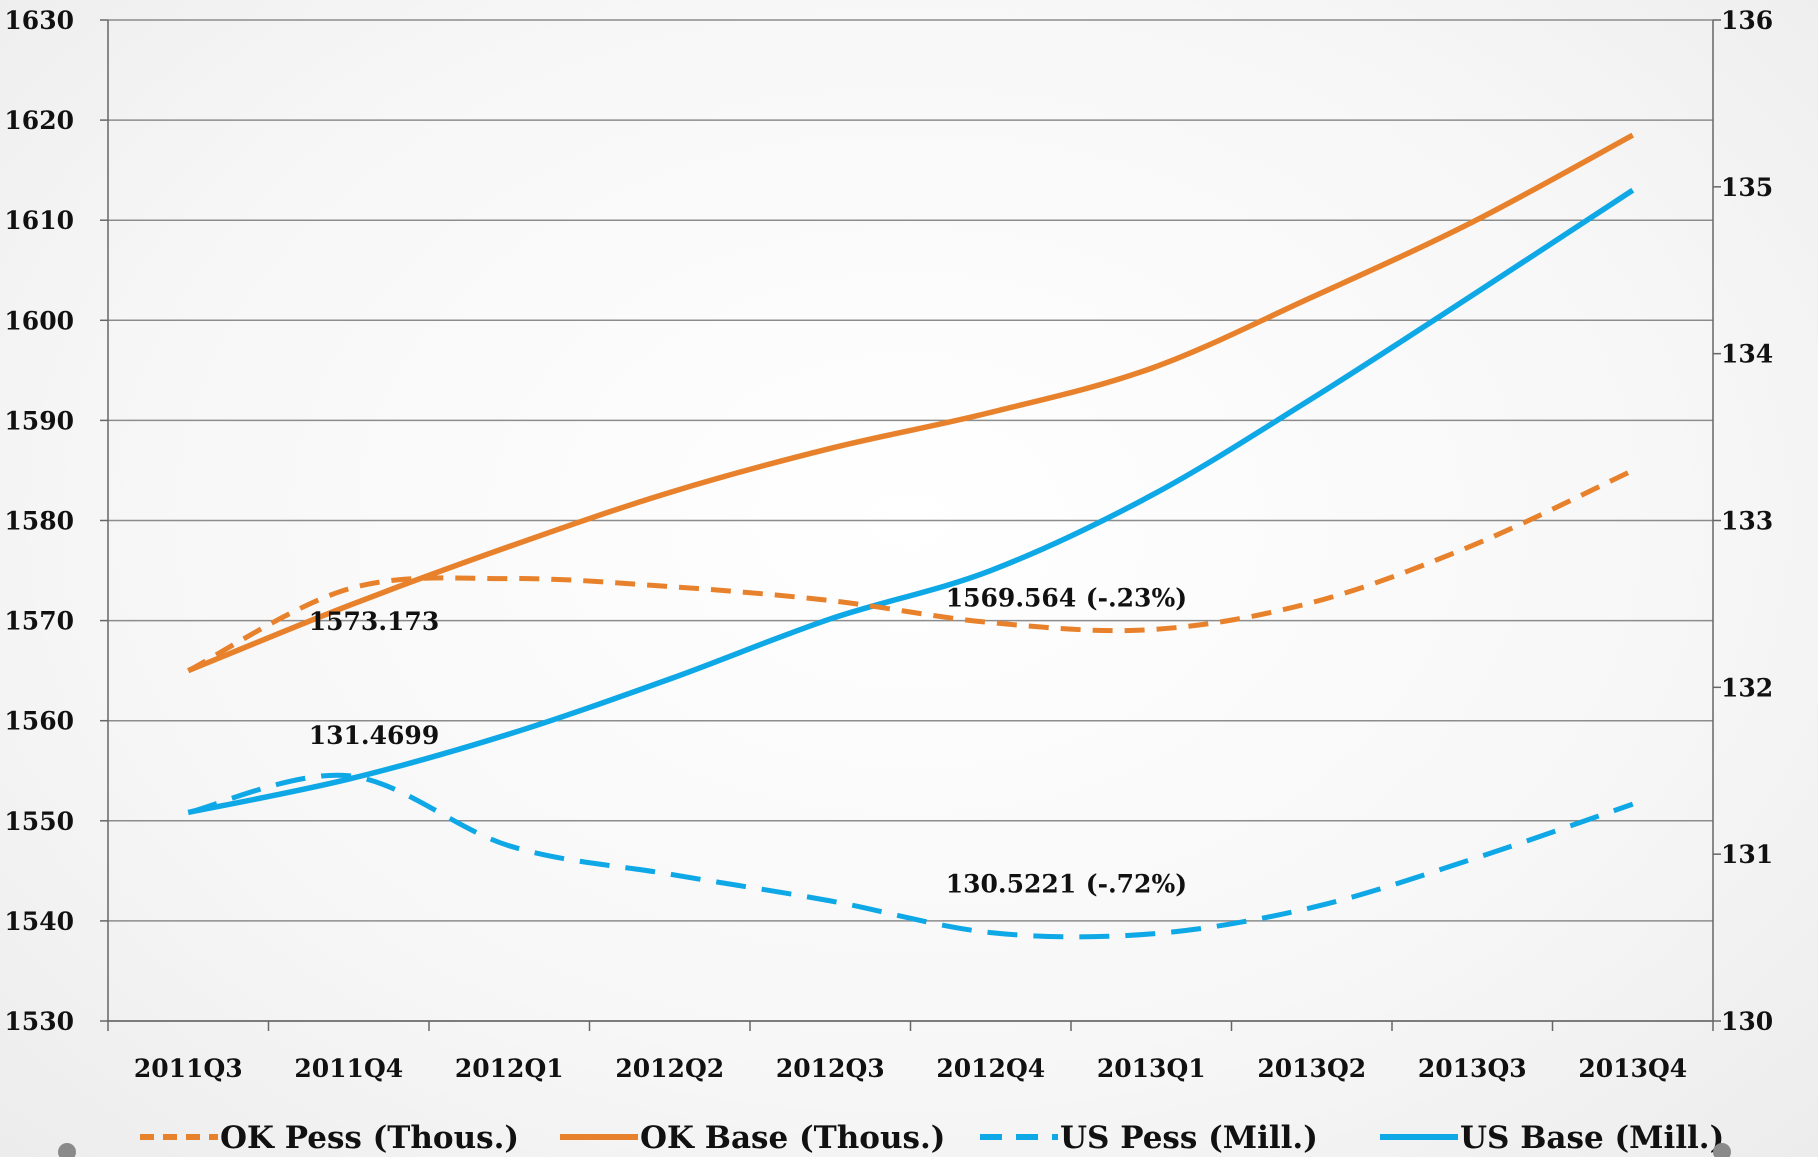  What do you see at coordinates (1747, 1021) in the screenshot?
I see `right-tick-label: 130` at bounding box center [1747, 1021].